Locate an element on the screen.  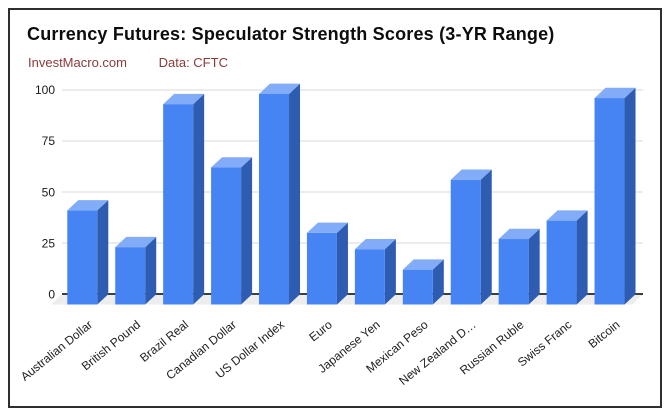
x-axis-category-label: Euro is located at coordinates (320, 330).